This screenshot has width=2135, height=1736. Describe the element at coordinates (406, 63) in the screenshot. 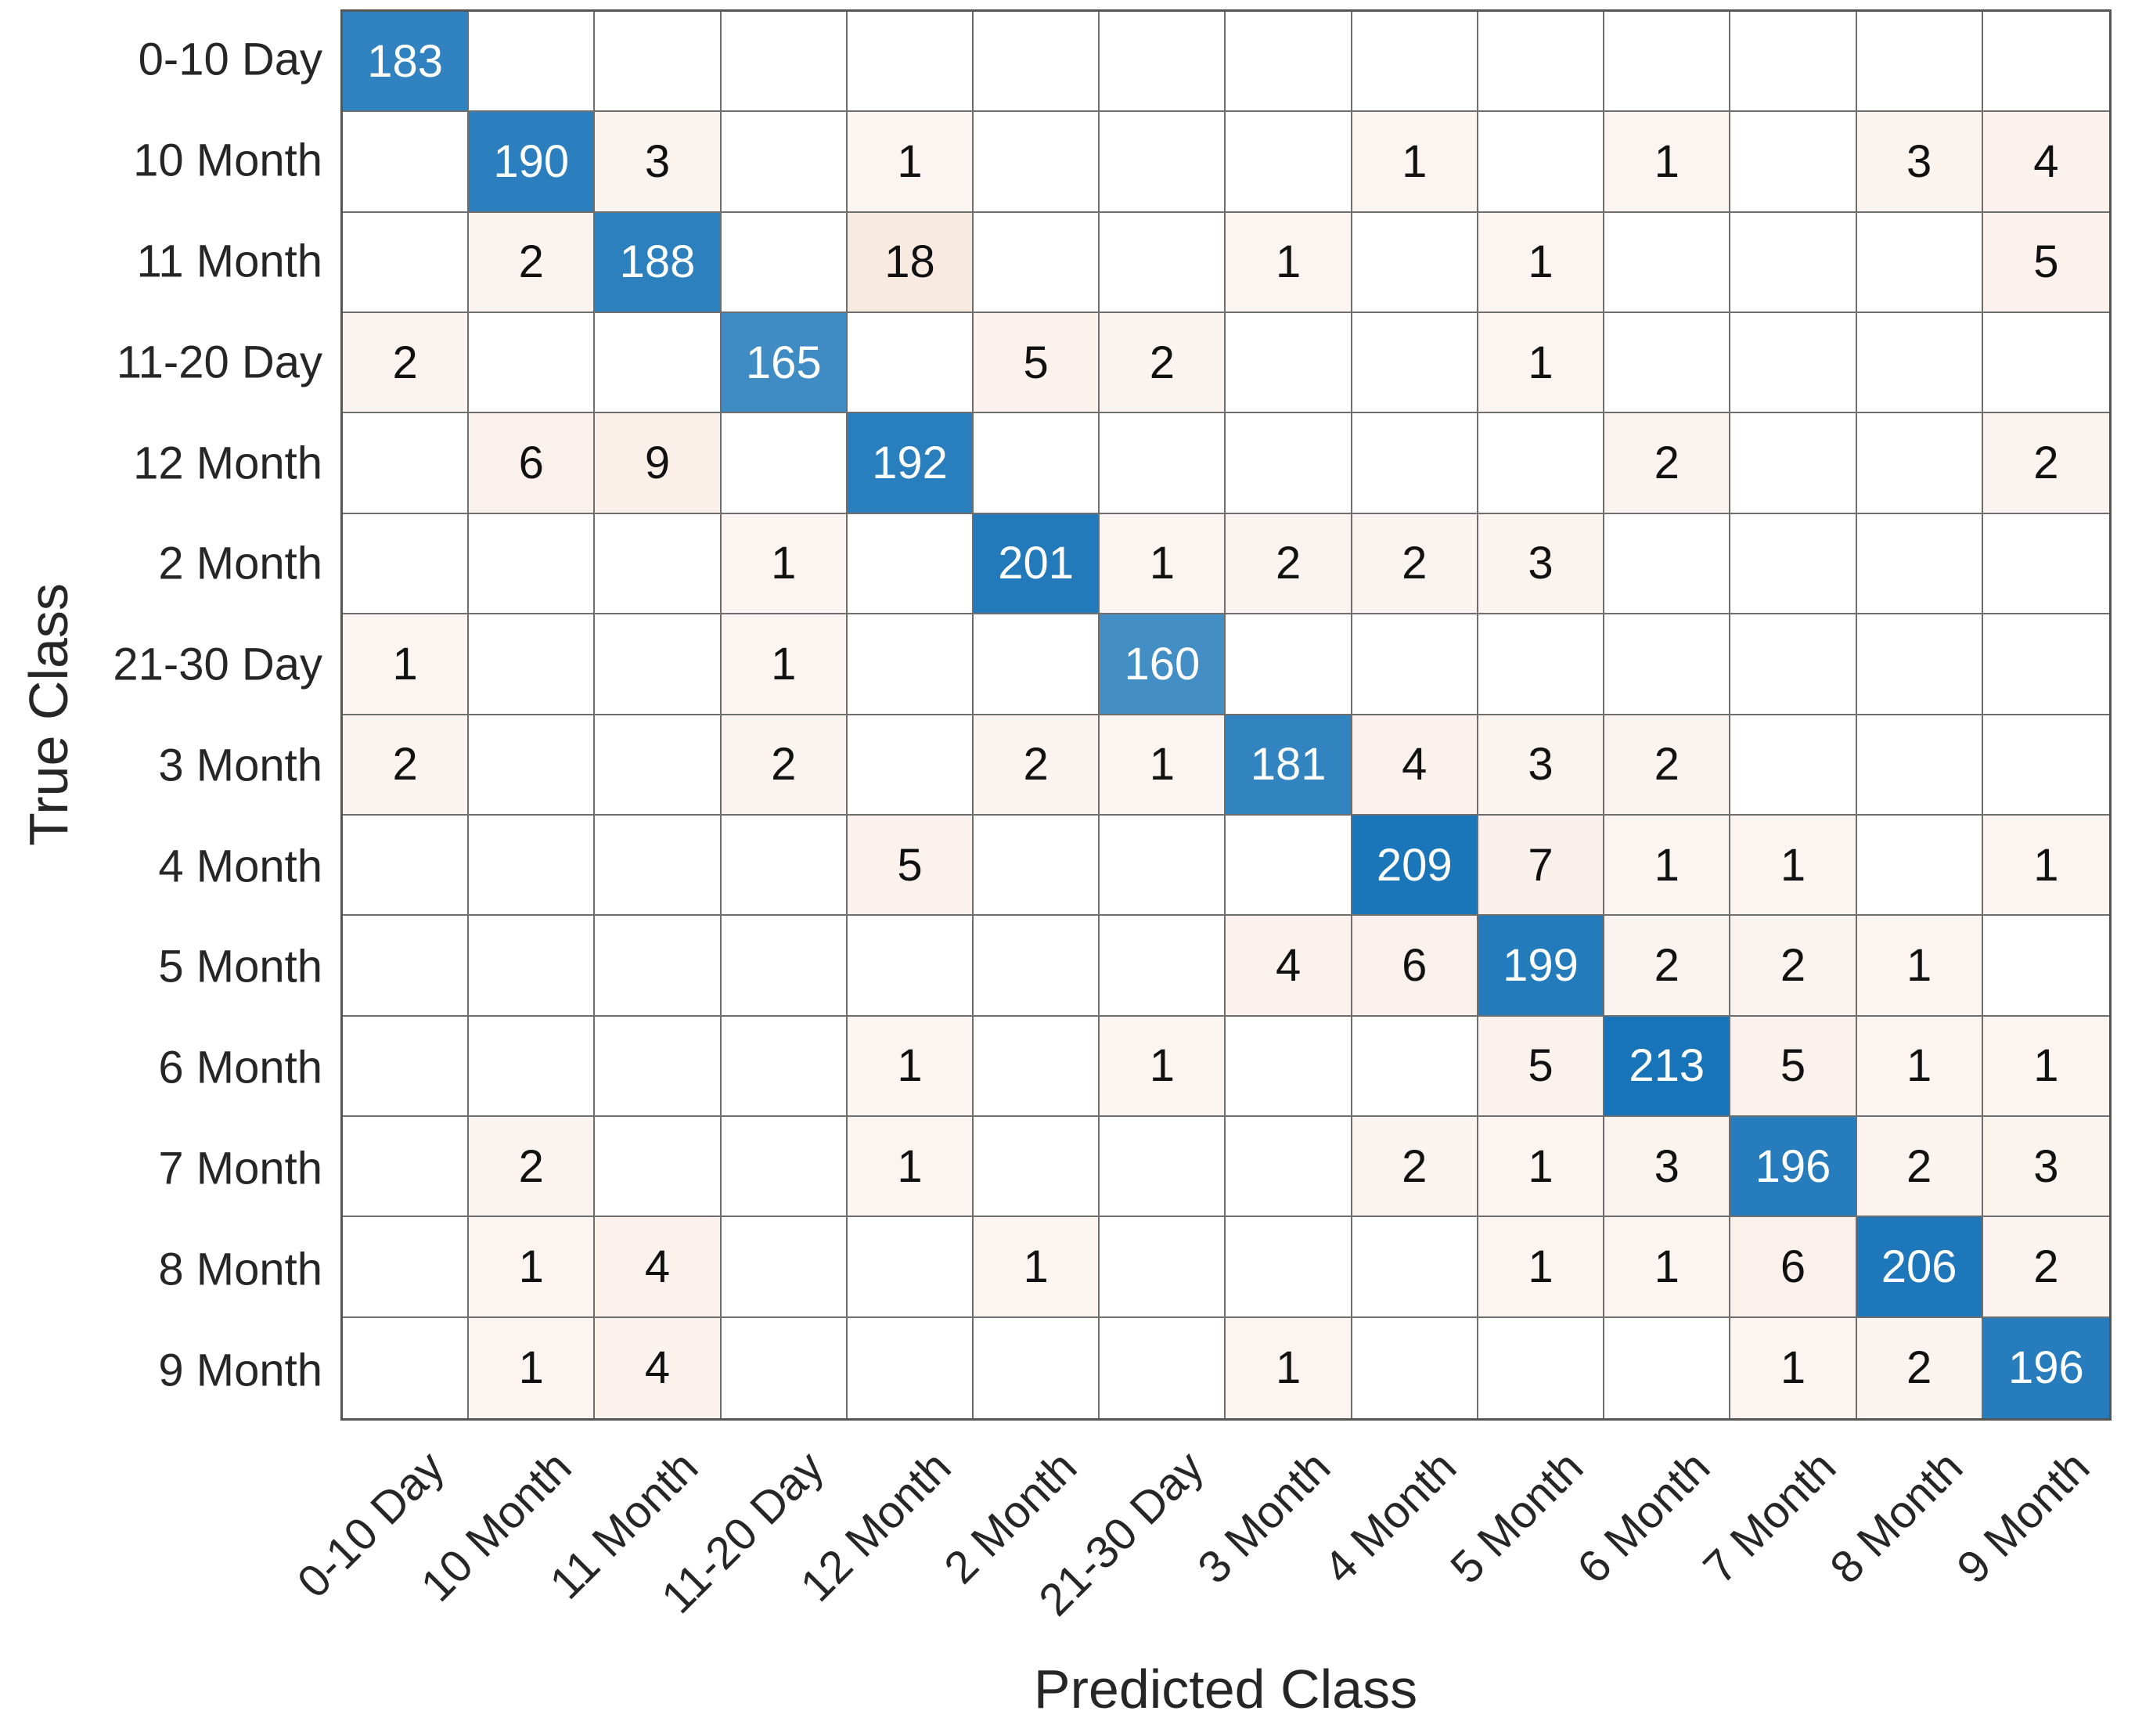

I see `matrix-cell: 183` at that location.